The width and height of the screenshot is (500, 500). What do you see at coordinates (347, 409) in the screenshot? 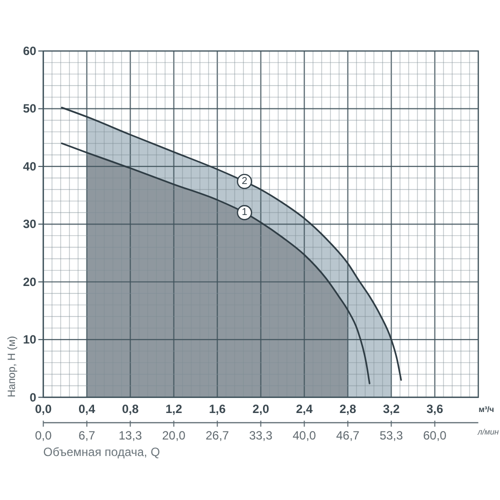
I see `x-tick-label: 2,8` at bounding box center [347, 409].